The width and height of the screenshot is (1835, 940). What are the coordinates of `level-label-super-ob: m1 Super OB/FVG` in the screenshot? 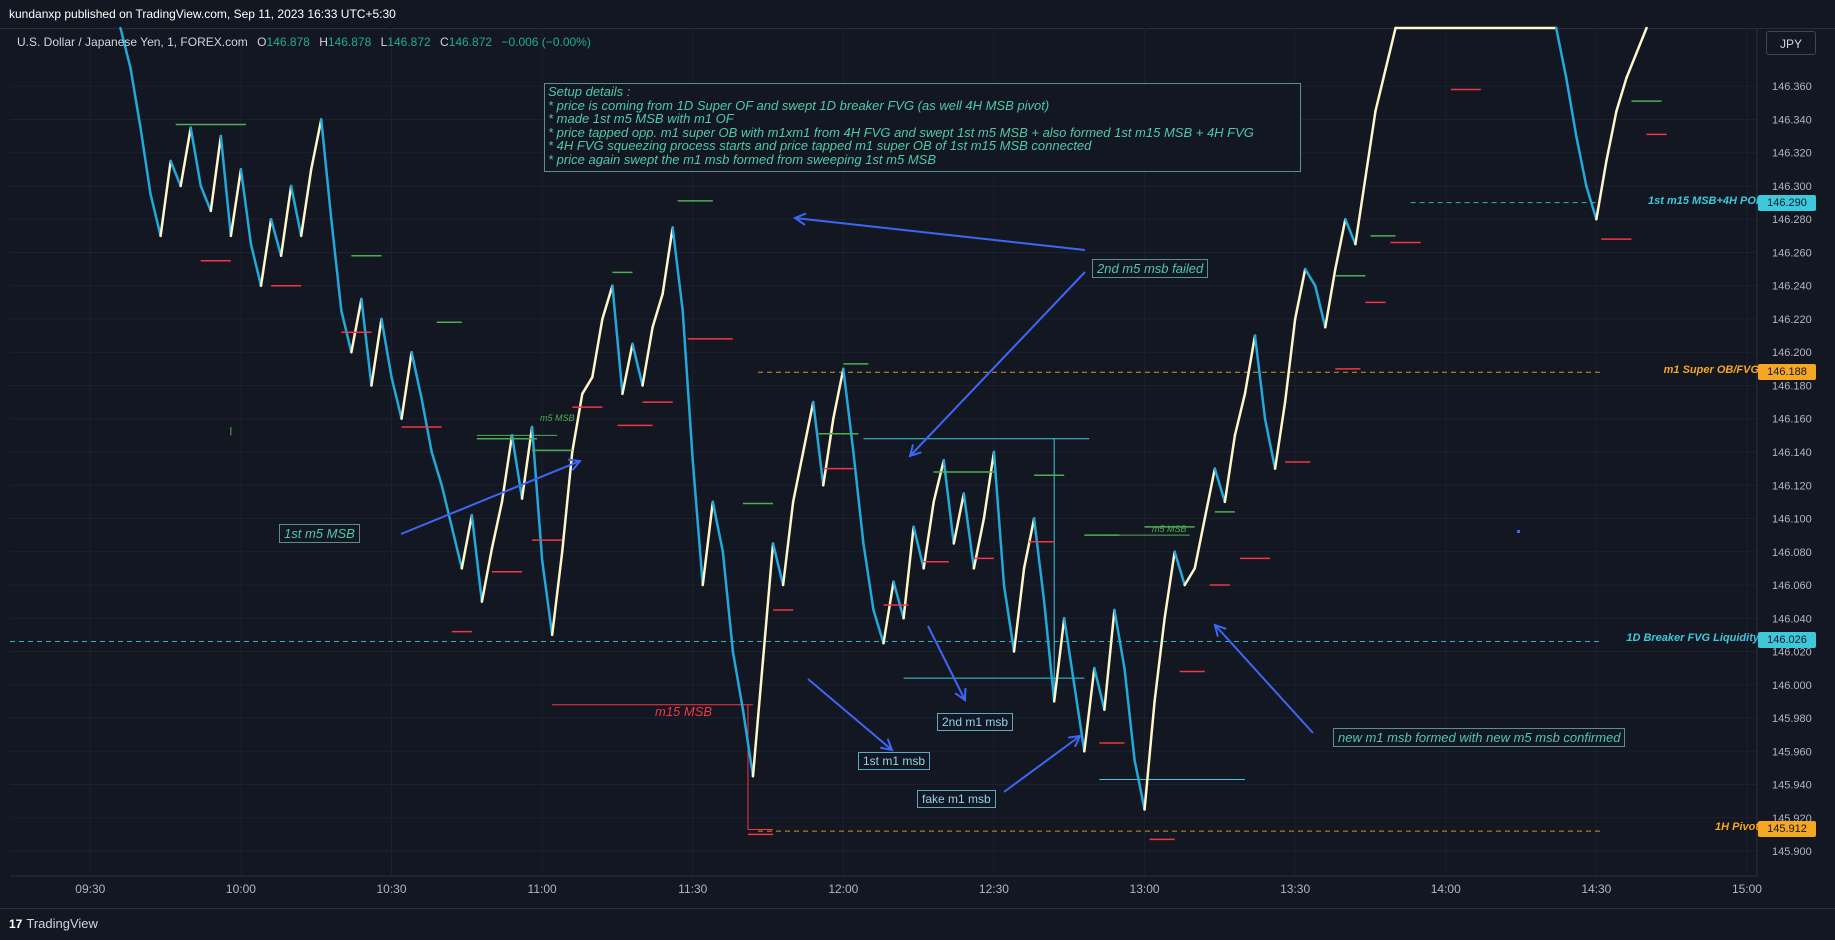 It's located at (1711, 370).